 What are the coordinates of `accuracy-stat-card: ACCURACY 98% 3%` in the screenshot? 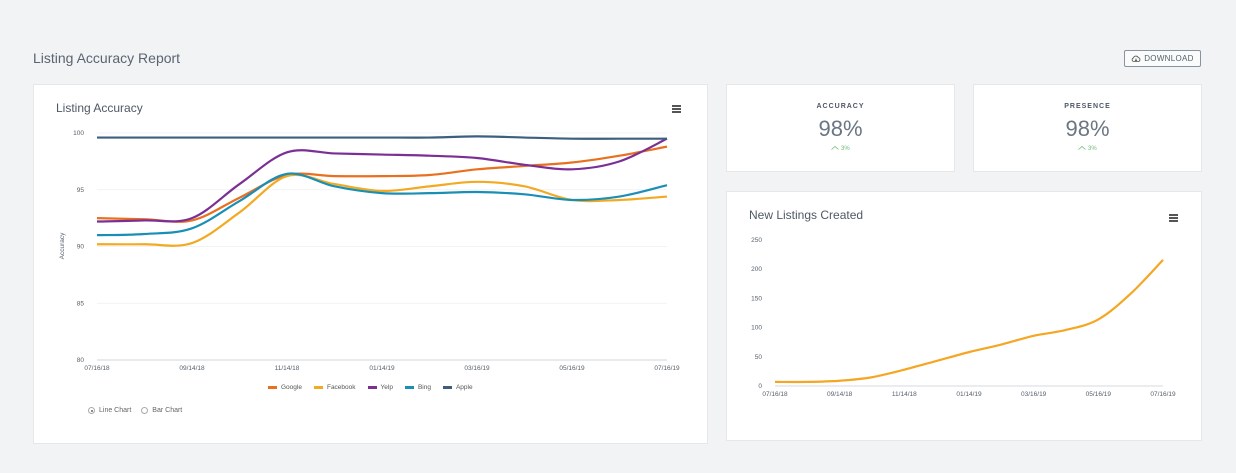 It's located at (840, 128).